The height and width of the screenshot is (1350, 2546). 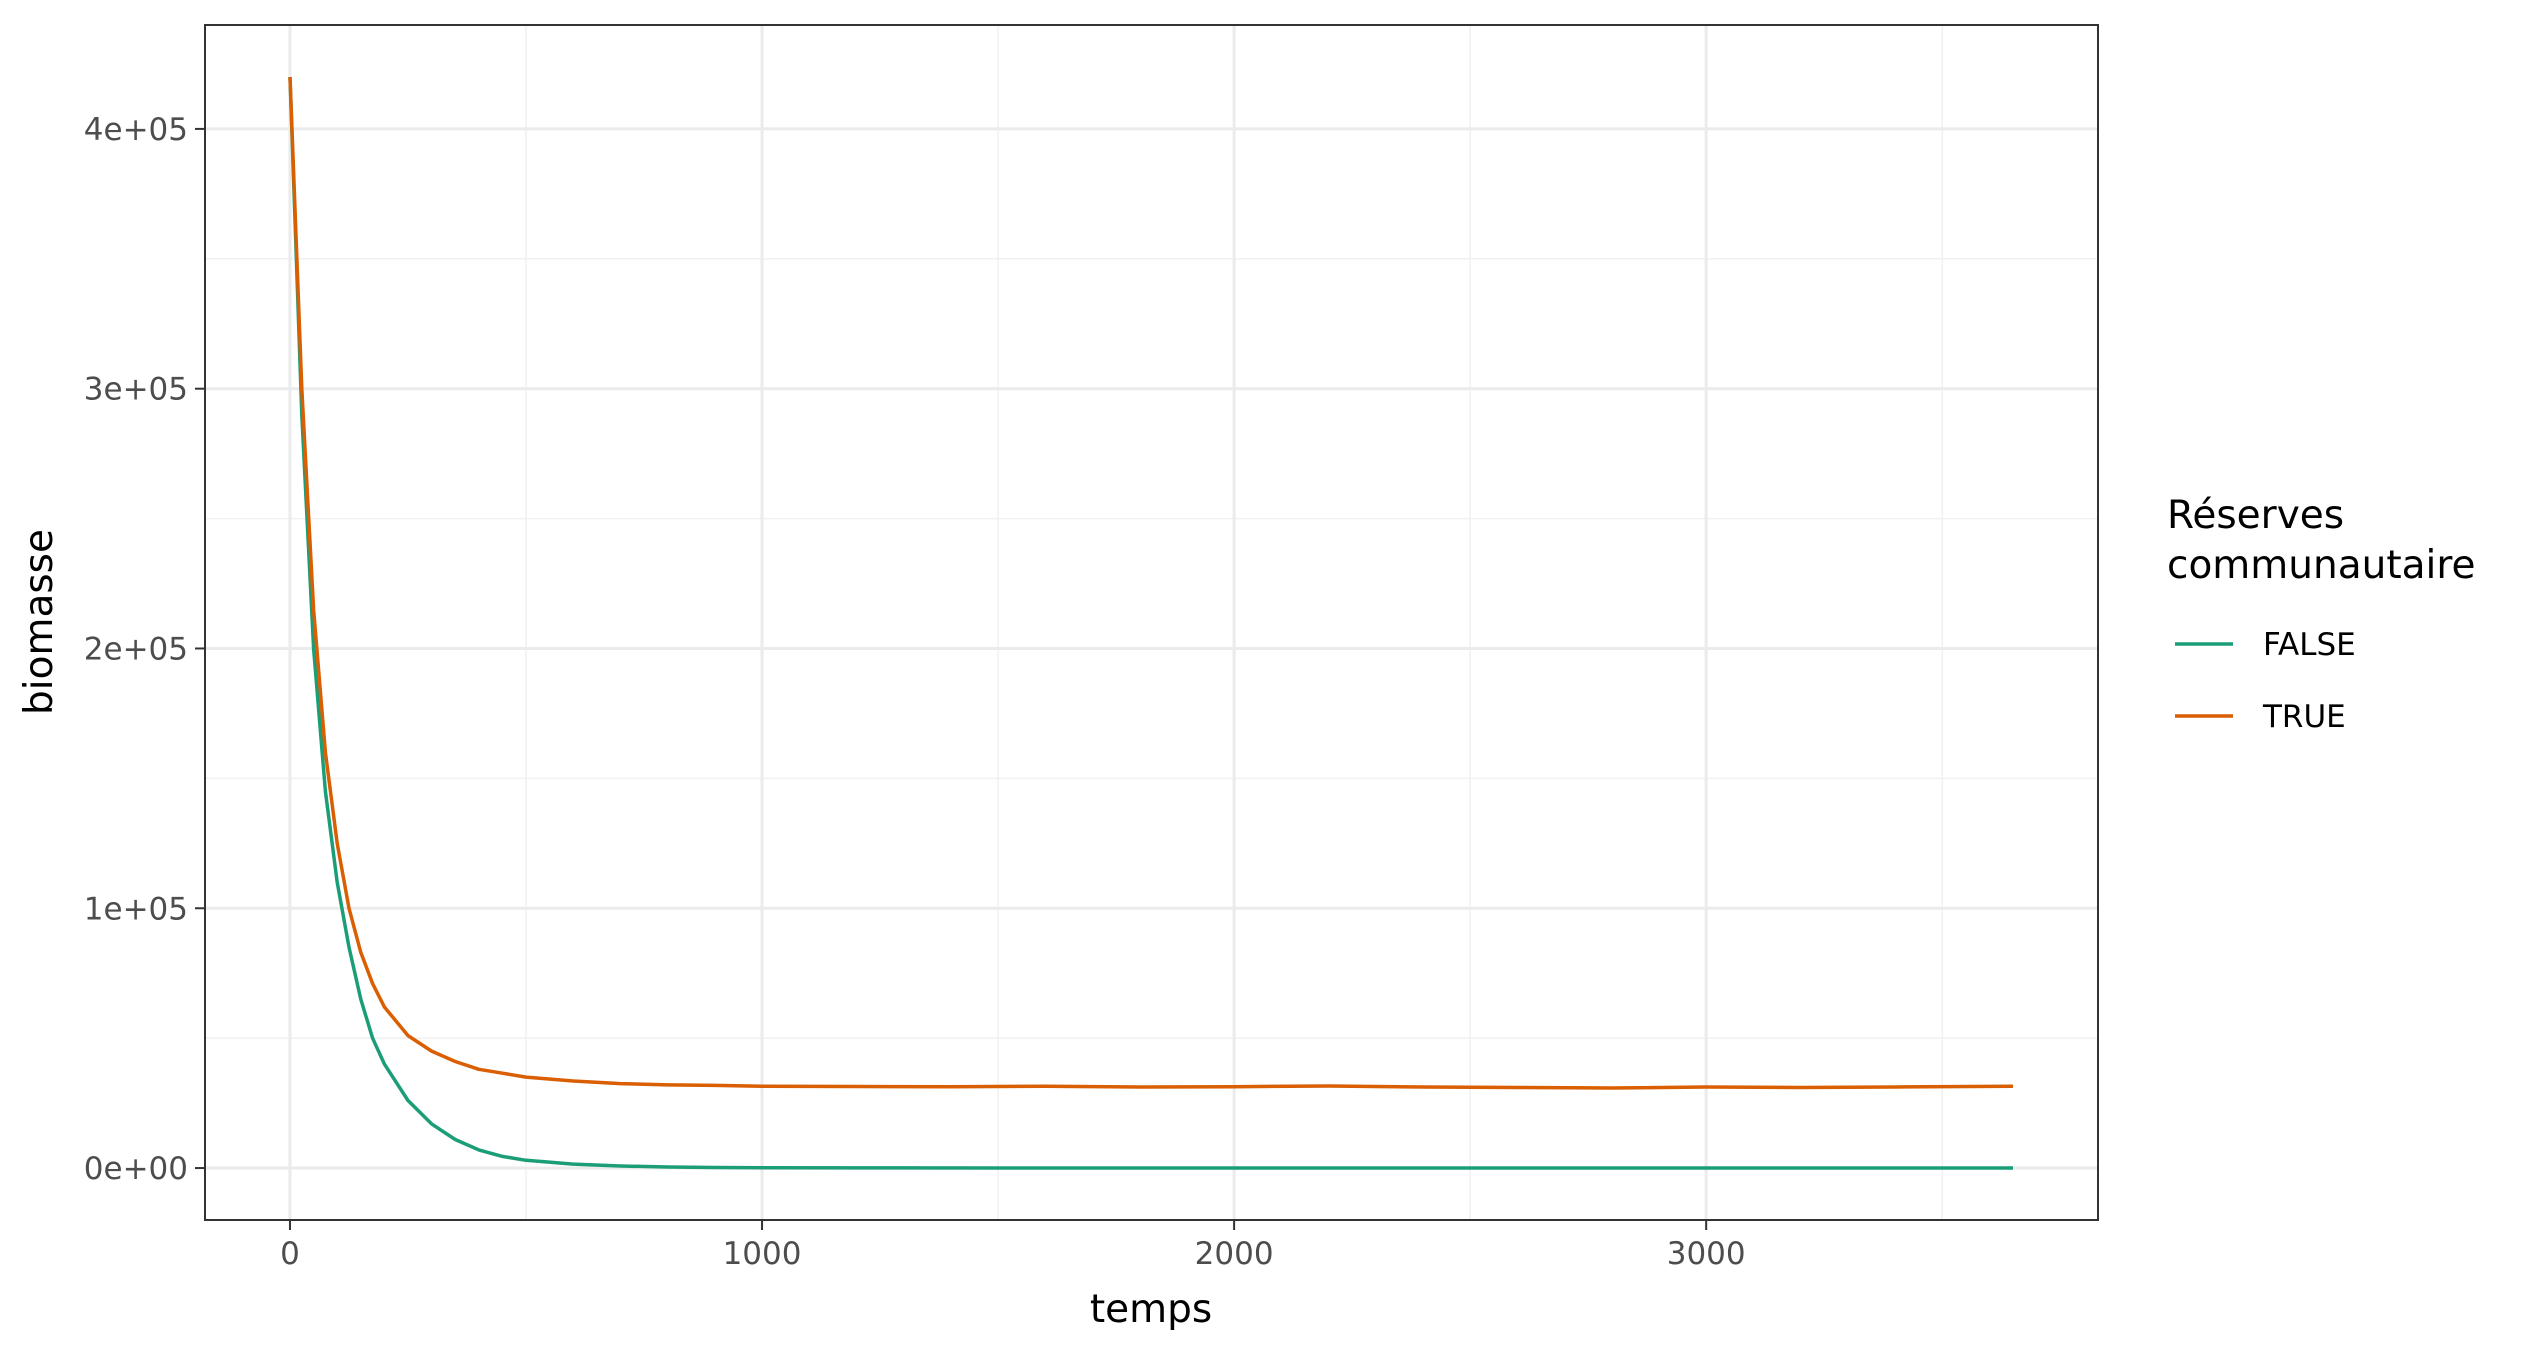 What do you see at coordinates (1013, 1246) in the screenshot?
I see `x-axis: 0 1000 2000 3000` at bounding box center [1013, 1246].